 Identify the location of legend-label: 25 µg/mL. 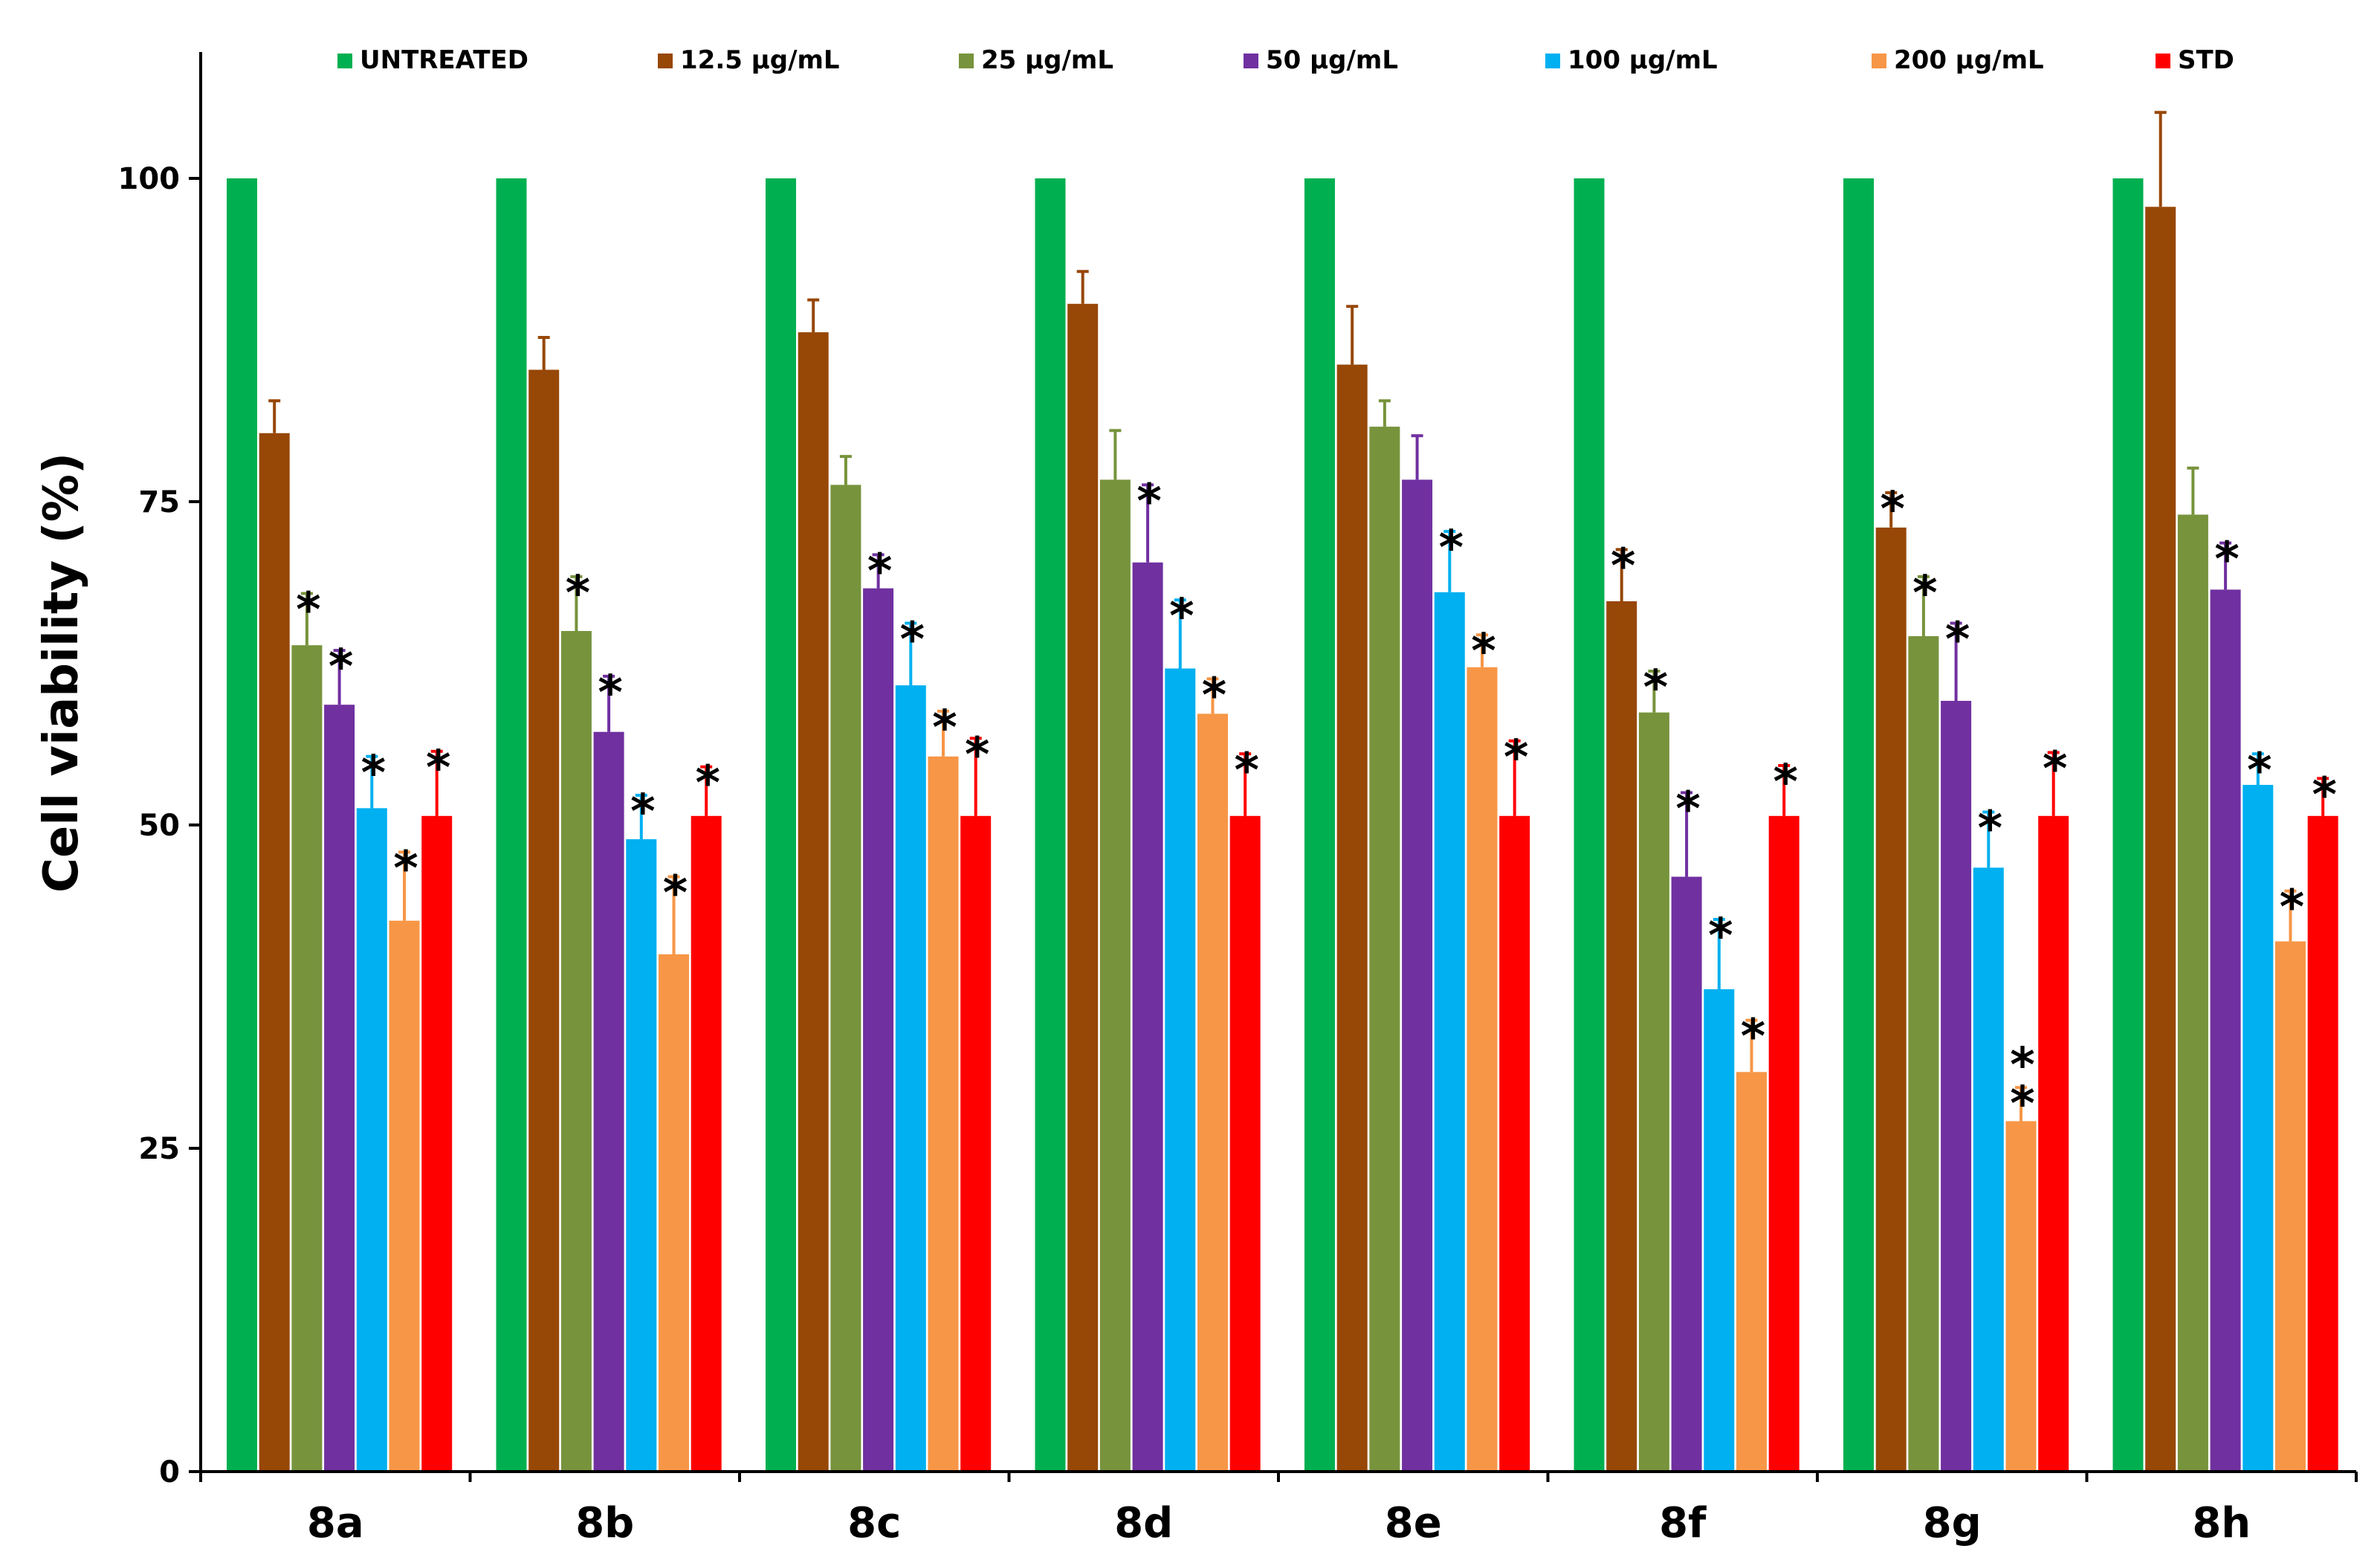
(1047, 60).